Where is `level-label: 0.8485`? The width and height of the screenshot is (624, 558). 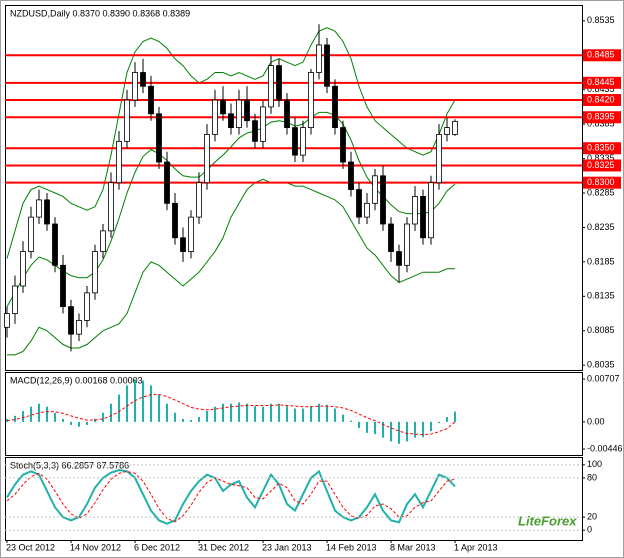 level-label: 0.8485 is located at coordinates (601, 55).